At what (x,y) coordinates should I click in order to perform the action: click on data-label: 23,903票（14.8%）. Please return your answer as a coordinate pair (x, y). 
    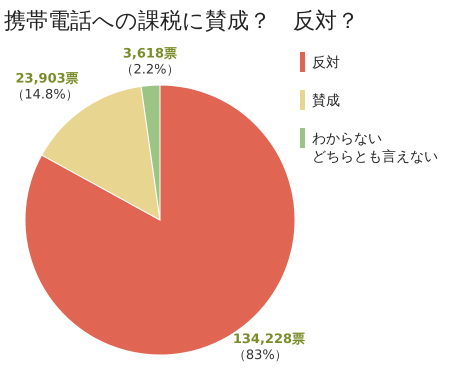
    Looking at the image, I should click on (45, 86).